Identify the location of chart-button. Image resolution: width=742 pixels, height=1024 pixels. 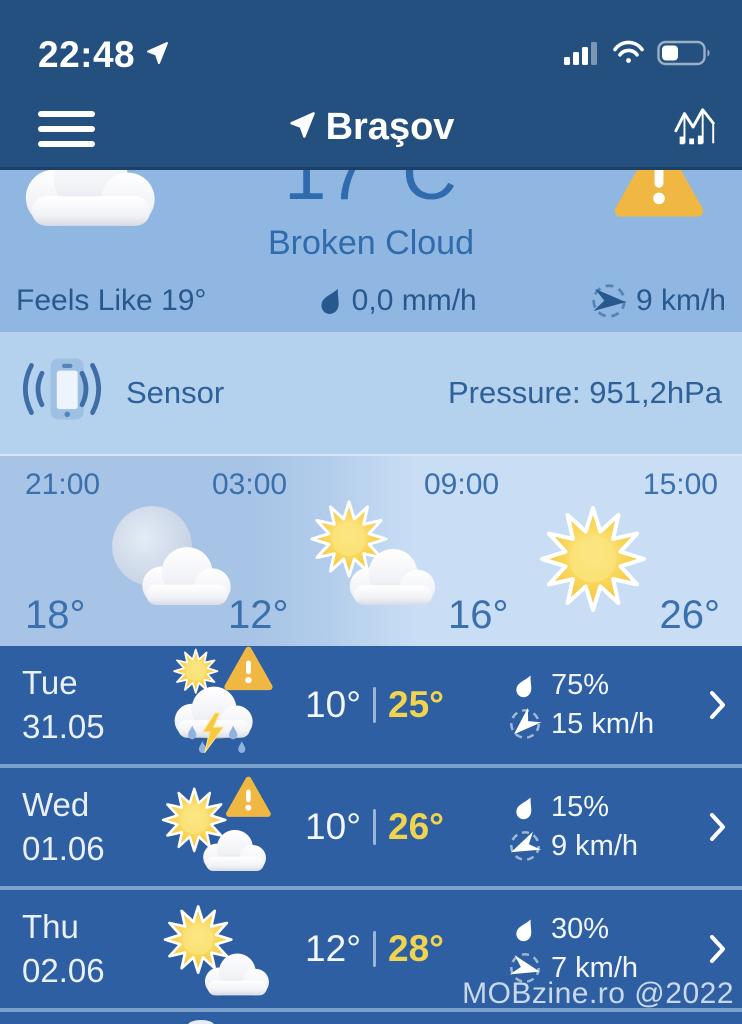
(695, 128).